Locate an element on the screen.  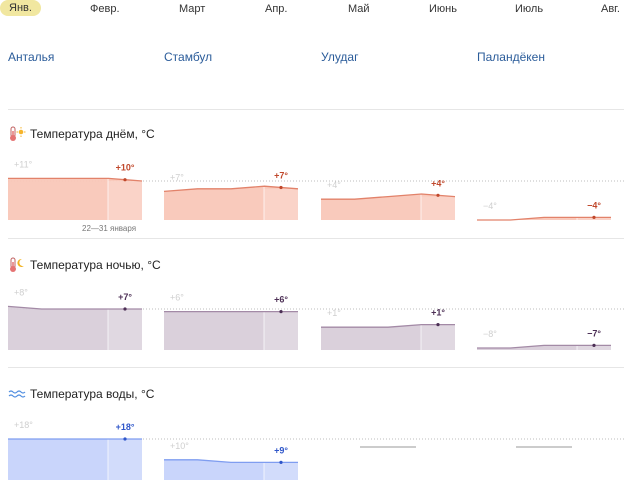
section-title-text: Температура ночью, °C is located at coordinates (95, 265).